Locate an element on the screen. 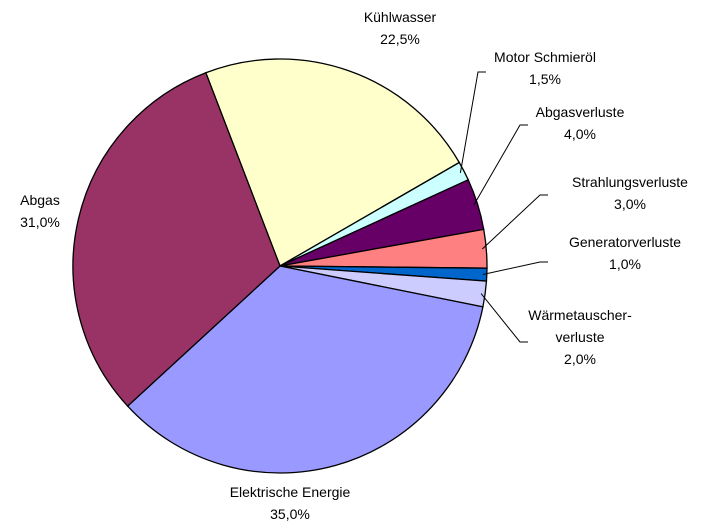 This screenshot has height=528, width=712. label-line: Strahlungsverluste is located at coordinates (630, 182).